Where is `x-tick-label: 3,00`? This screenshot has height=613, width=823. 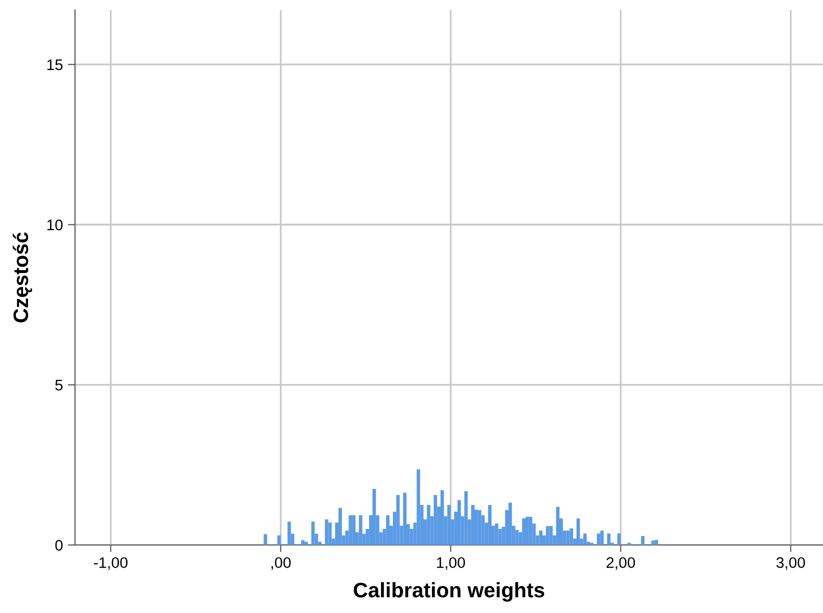
x-tick-label: 3,00 is located at coordinates (790, 563).